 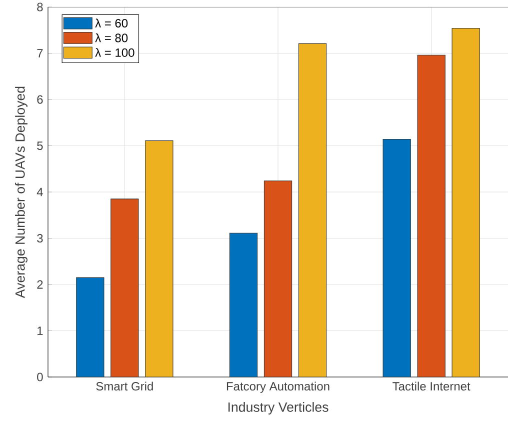 What do you see at coordinates (40, 7) in the screenshot?
I see `y-tick-label: 8` at bounding box center [40, 7].